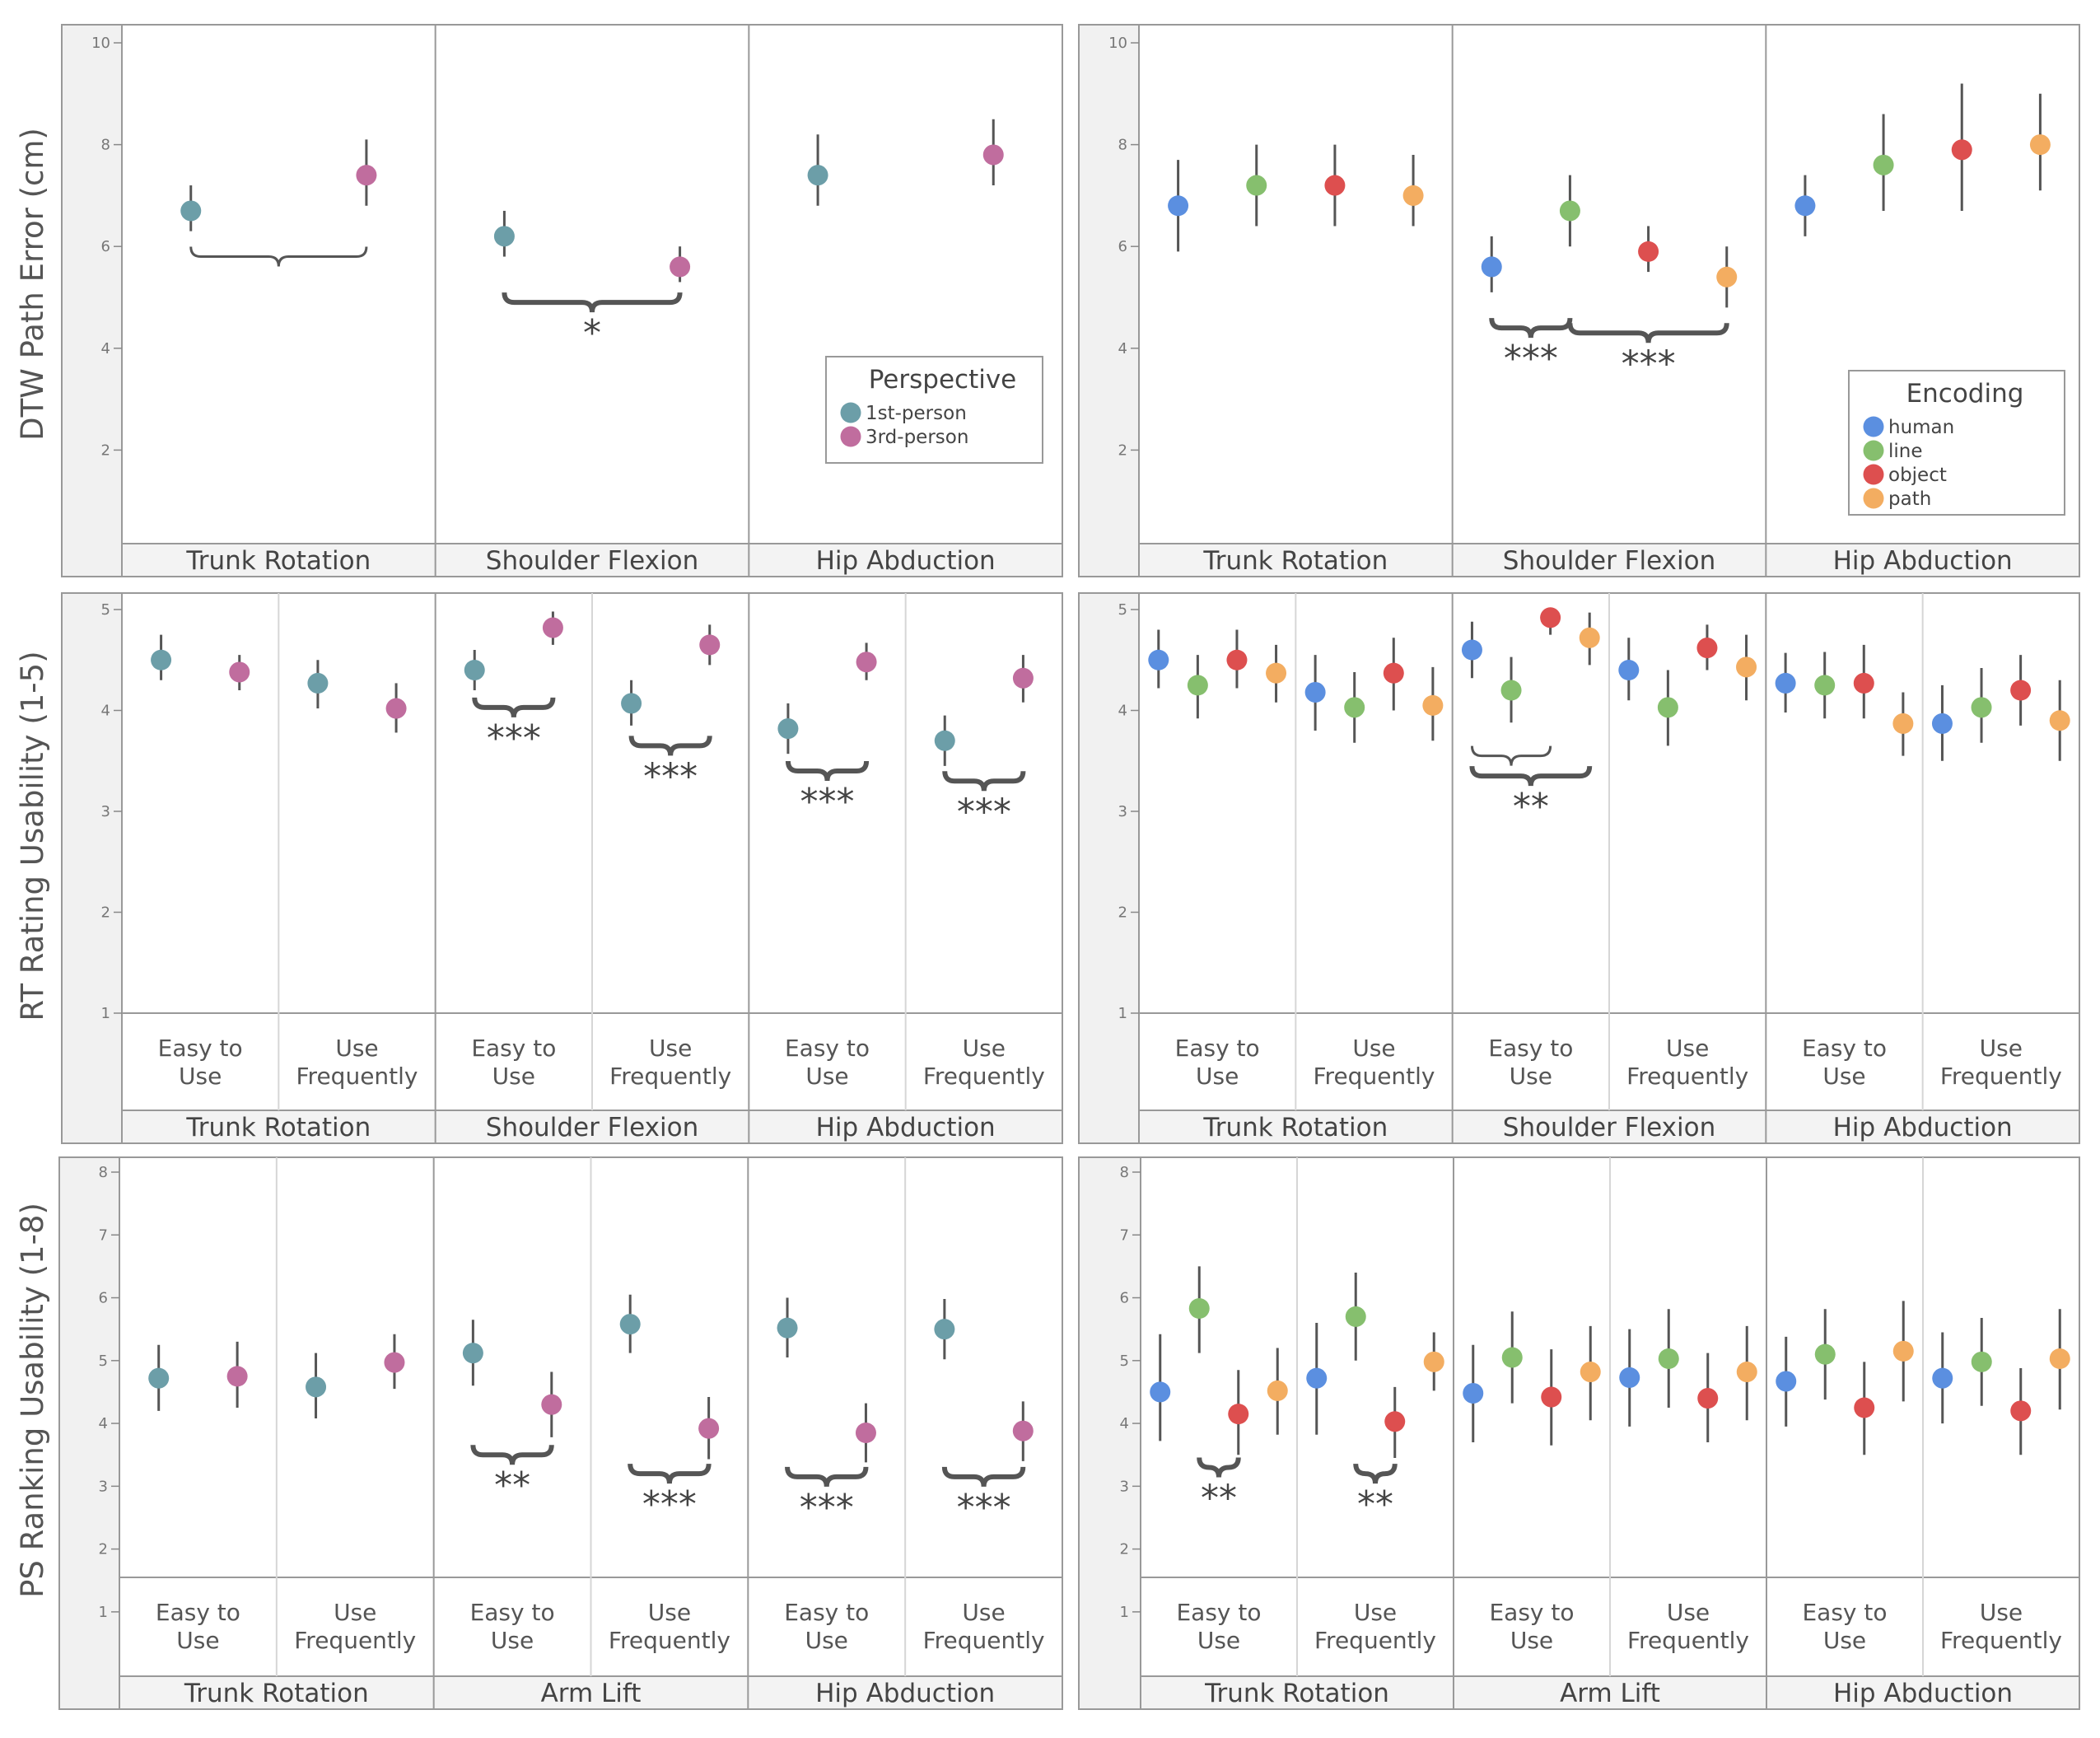  What do you see at coordinates (1609, 1127) in the screenshot?
I see `facet-label: Shoulder Flexion` at bounding box center [1609, 1127].